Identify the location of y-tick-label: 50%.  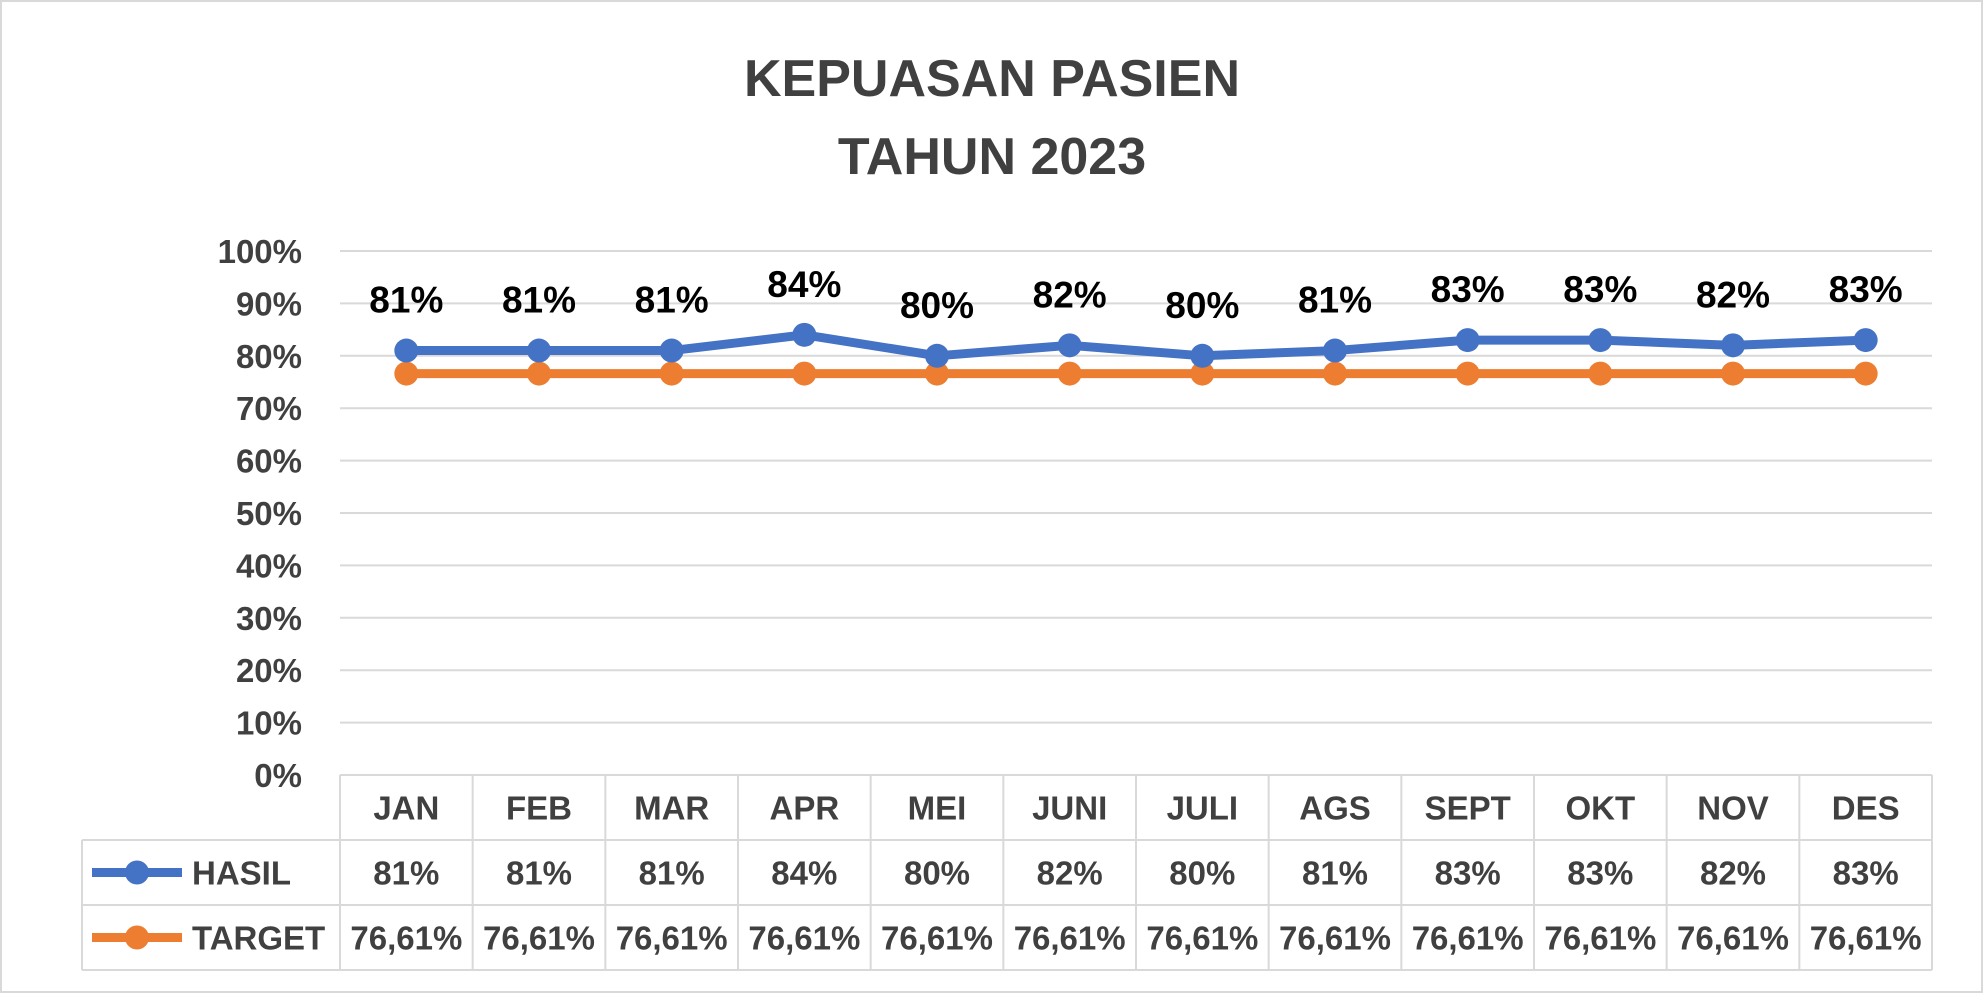
(269, 513).